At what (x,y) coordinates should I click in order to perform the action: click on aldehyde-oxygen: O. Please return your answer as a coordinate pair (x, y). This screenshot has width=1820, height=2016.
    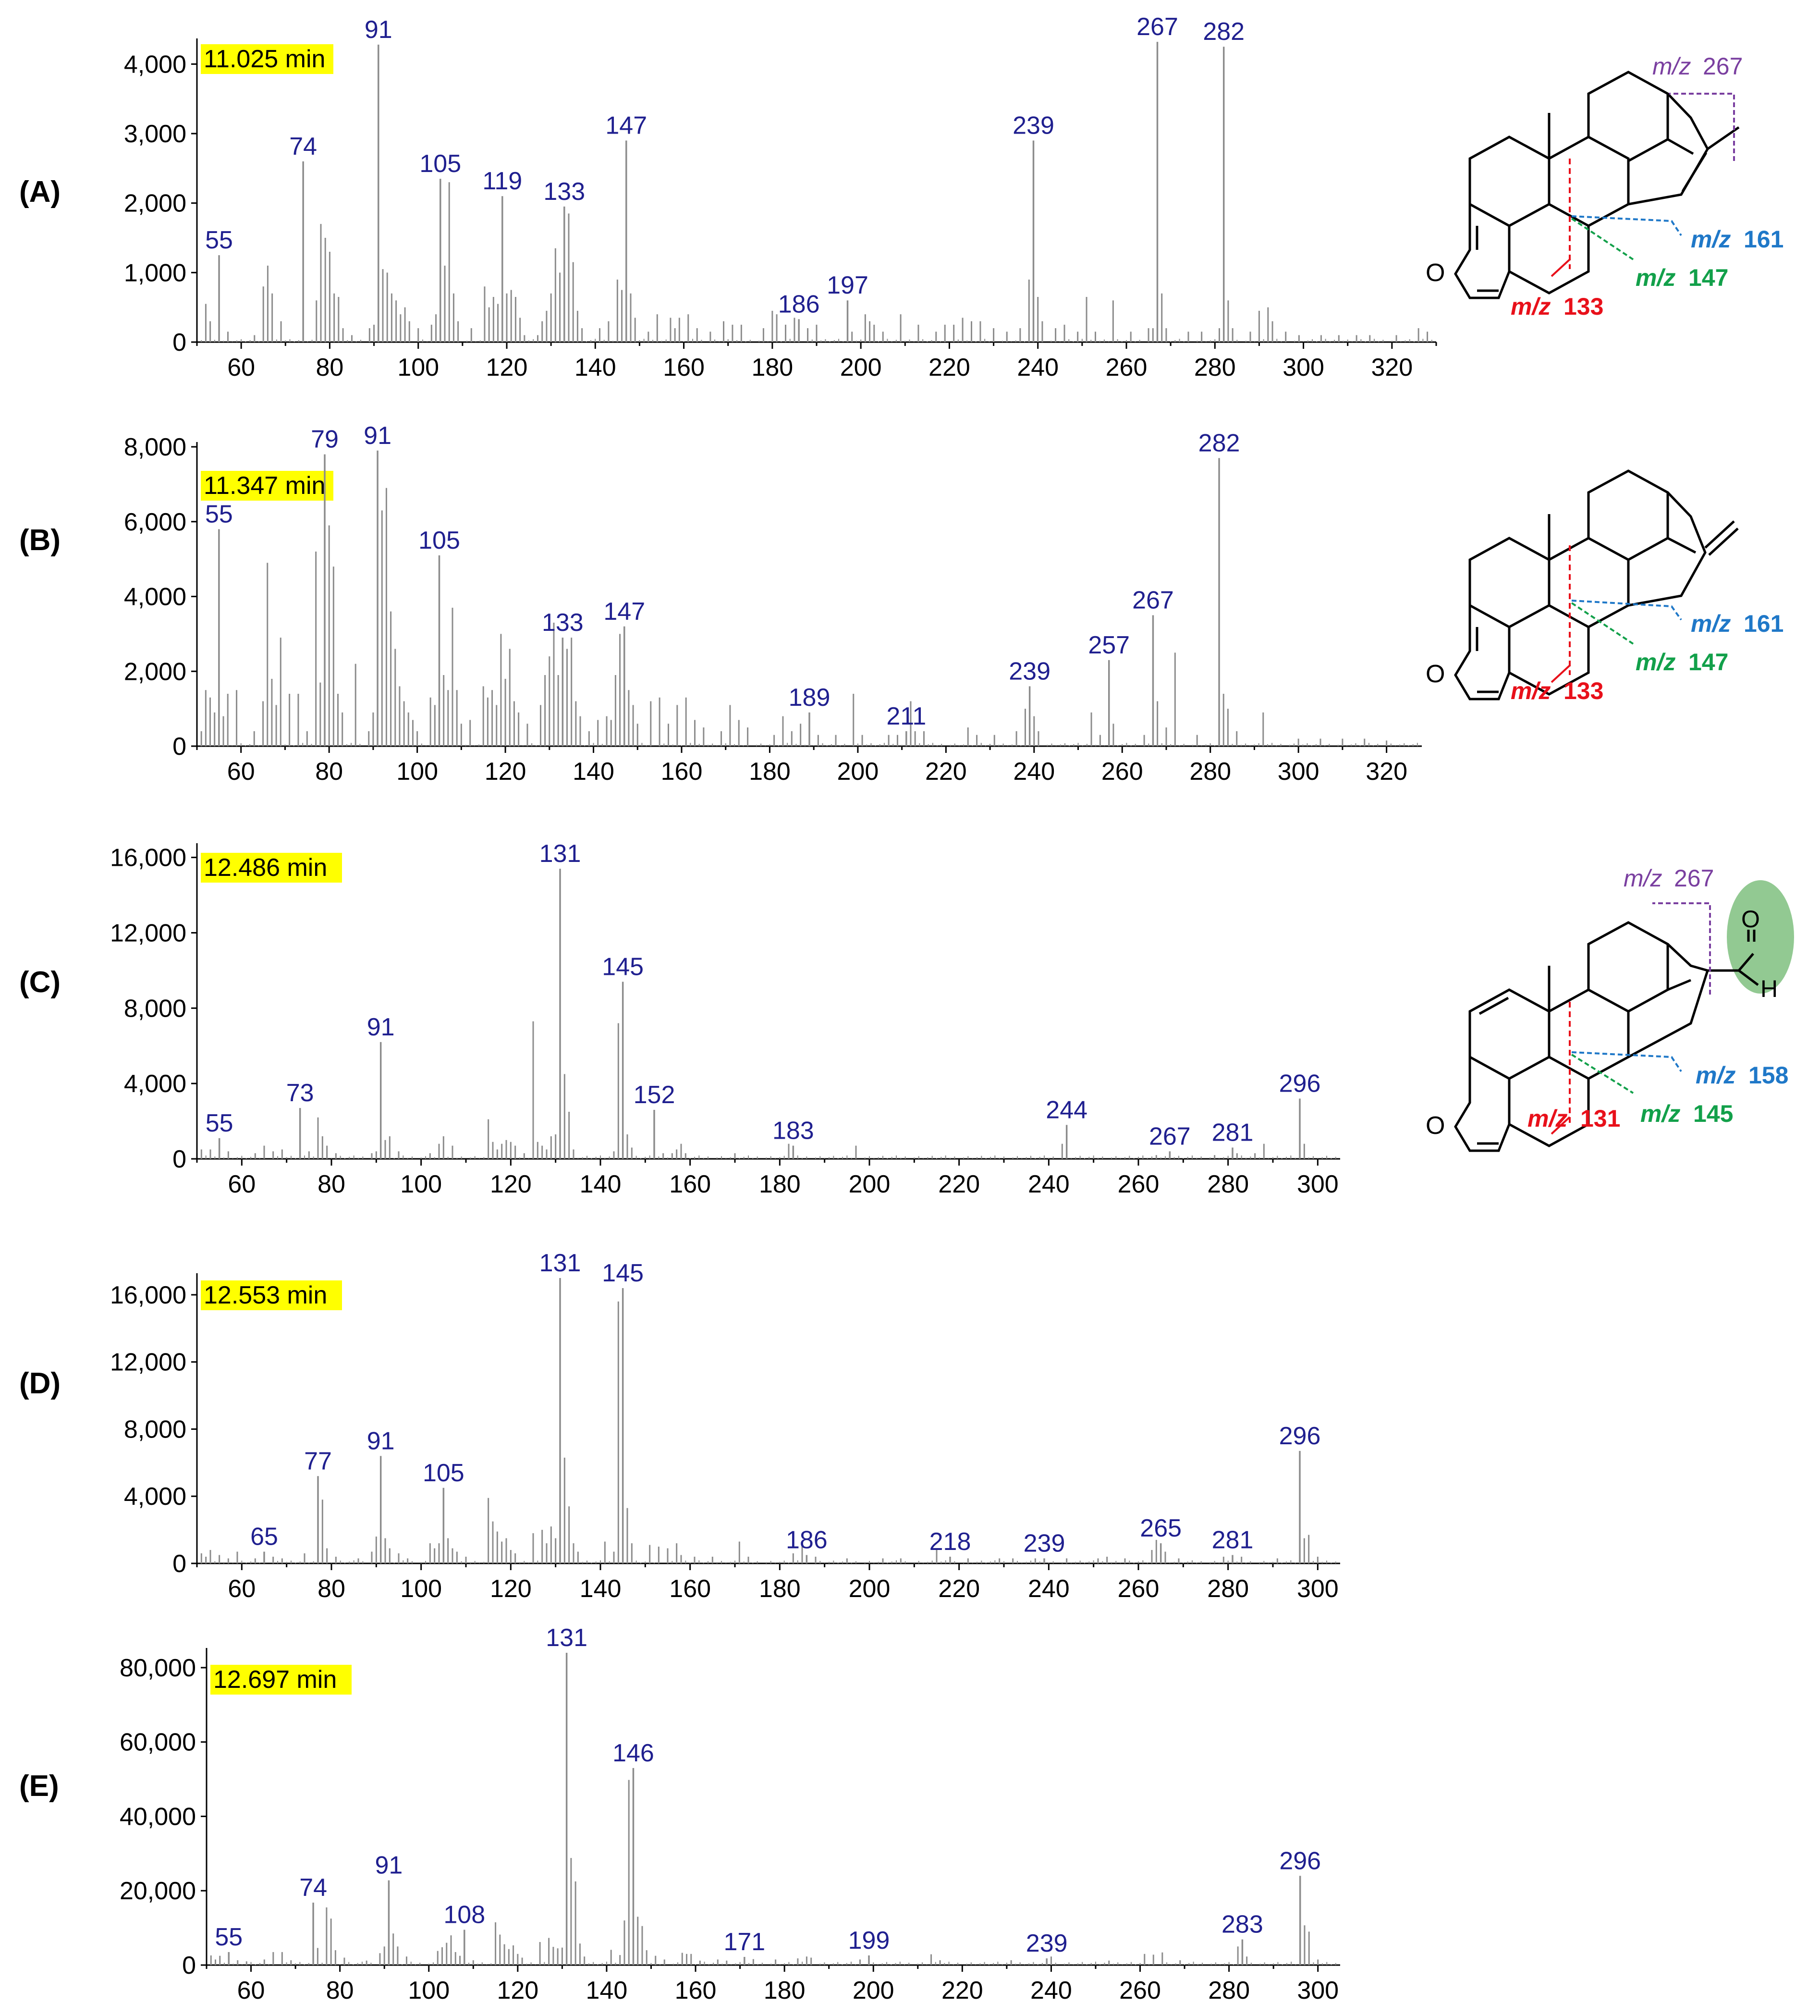
    Looking at the image, I should click on (1751, 919).